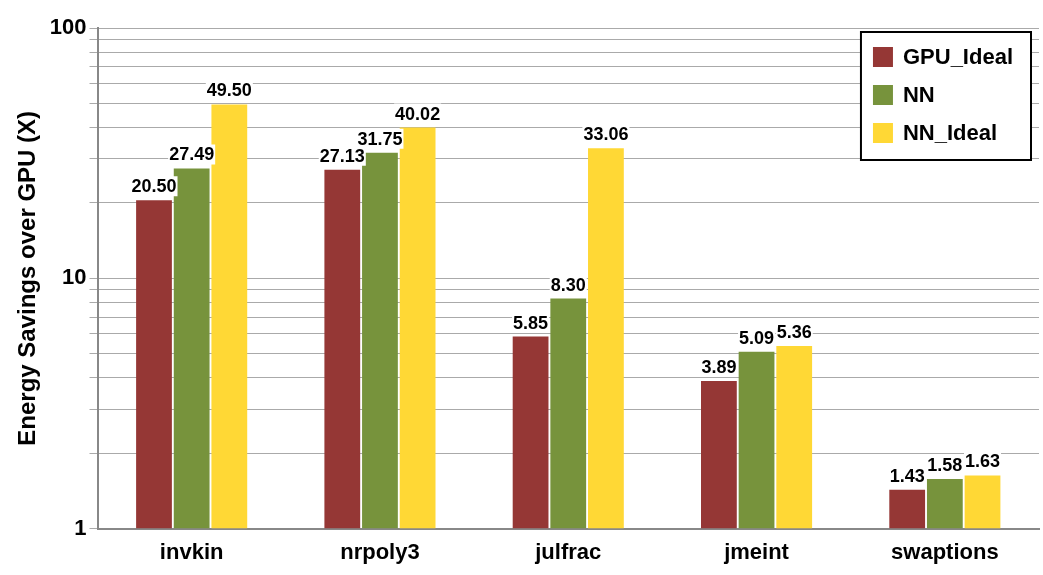 Image resolution: width=1043 pixels, height=575 pixels. What do you see at coordinates (945, 551) in the screenshot?
I see `x-tick-label: swaptions` at bounding box center [945, 551].